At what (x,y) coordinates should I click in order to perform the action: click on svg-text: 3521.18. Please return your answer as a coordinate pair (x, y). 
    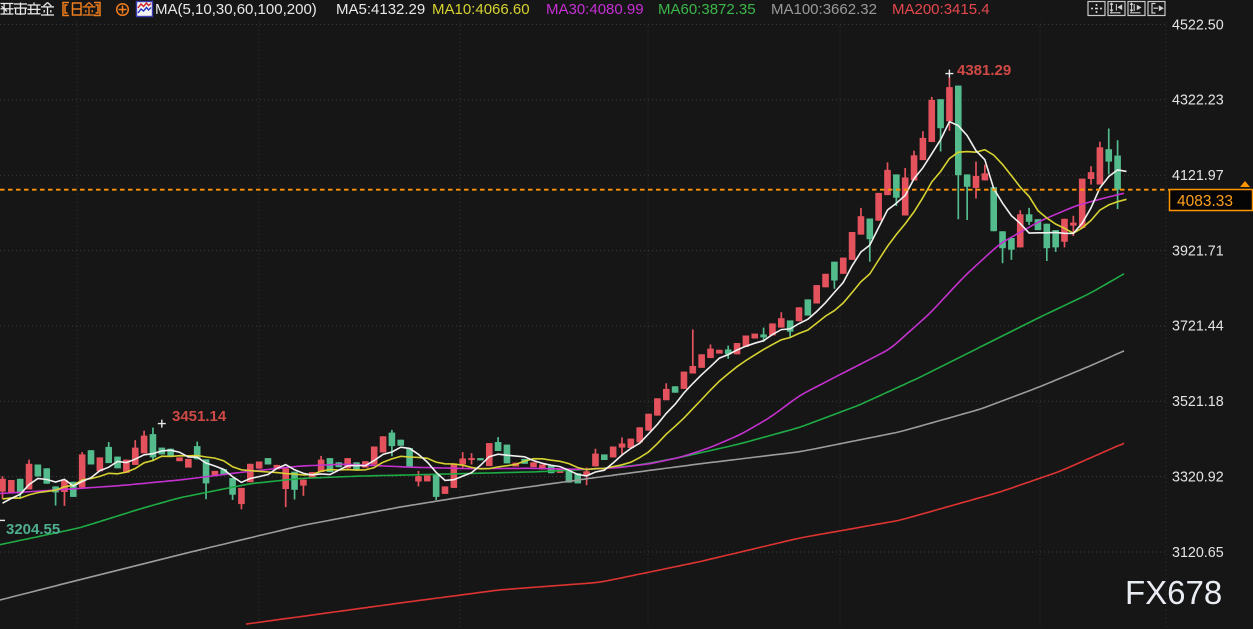
    Looking at the image, I should click on (1198, 402).